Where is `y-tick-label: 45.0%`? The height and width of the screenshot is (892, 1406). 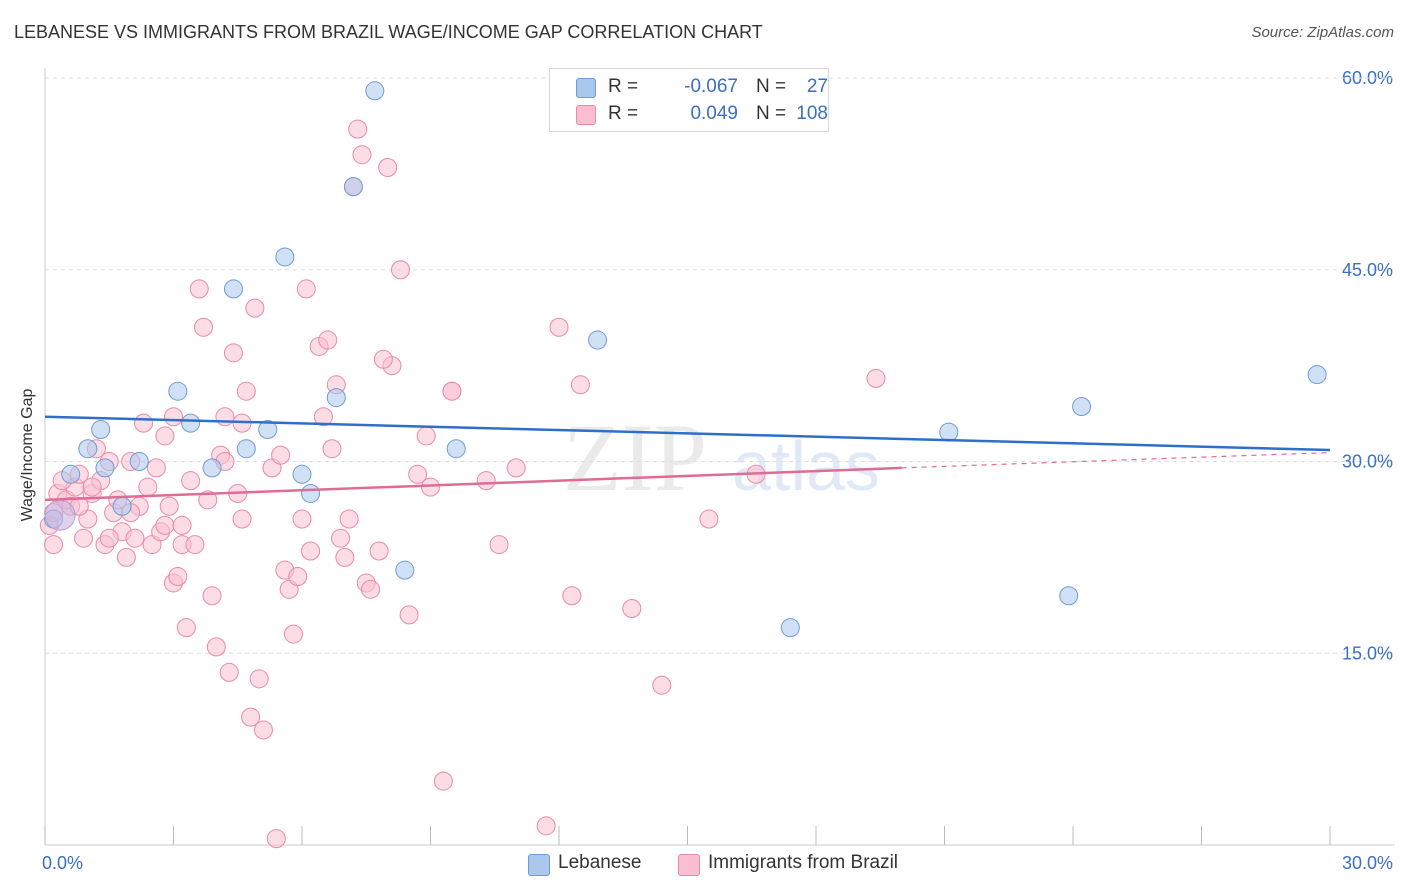
y-tick-label: 45.0% is located at coordinates (1367, 270).